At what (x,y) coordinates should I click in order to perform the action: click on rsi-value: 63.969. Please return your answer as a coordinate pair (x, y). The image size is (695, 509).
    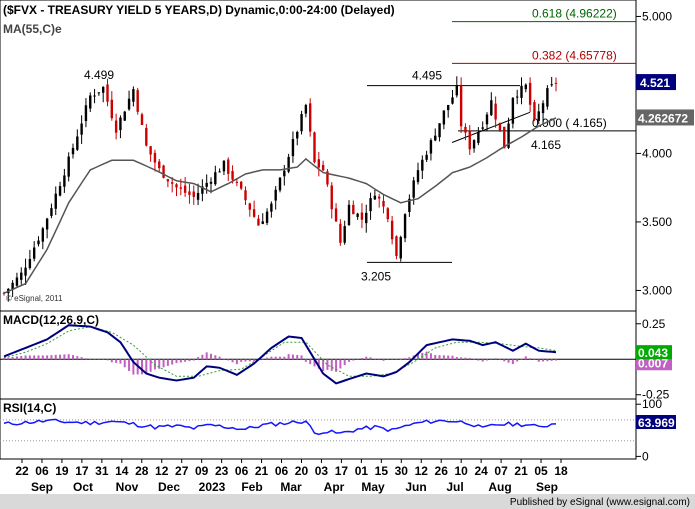
    Looking at the image, I should click on (656, 423).